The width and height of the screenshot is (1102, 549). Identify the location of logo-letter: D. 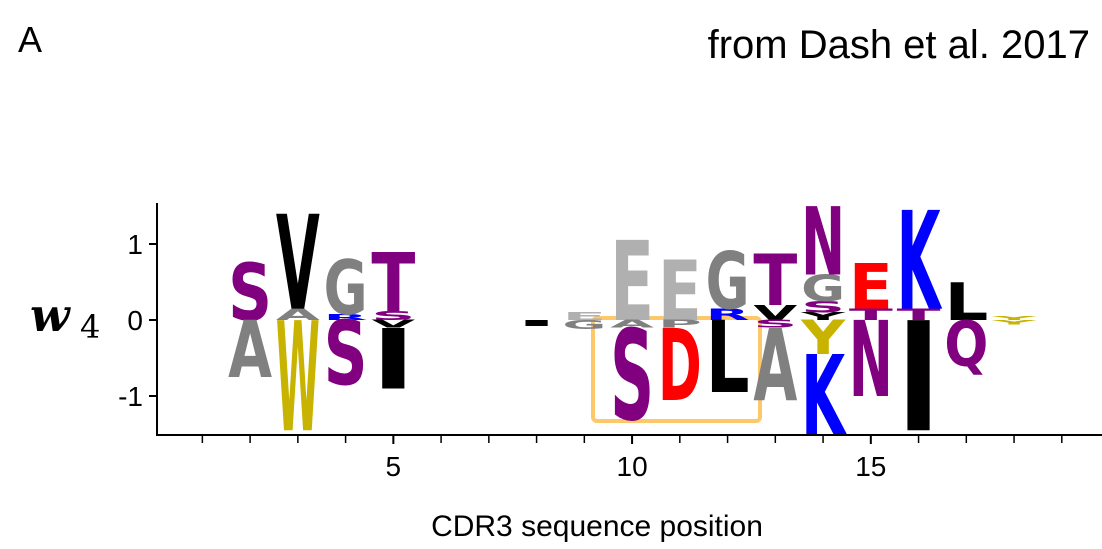
(680, 366).